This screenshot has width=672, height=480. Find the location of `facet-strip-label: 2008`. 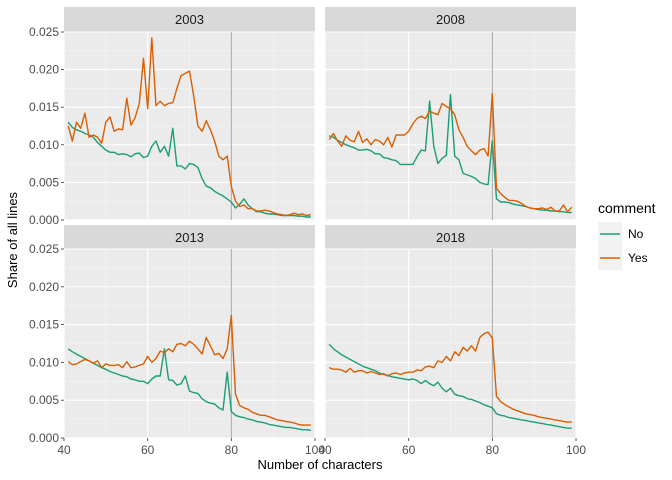

facet-strip-label: 2008 is located at coordinates (450, 19).